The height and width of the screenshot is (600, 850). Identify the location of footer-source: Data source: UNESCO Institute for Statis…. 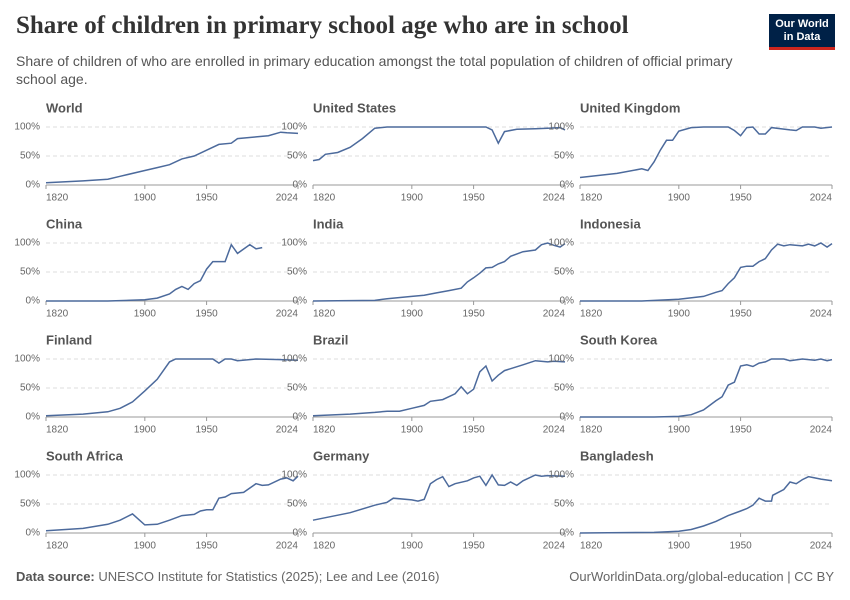
(227, 576).